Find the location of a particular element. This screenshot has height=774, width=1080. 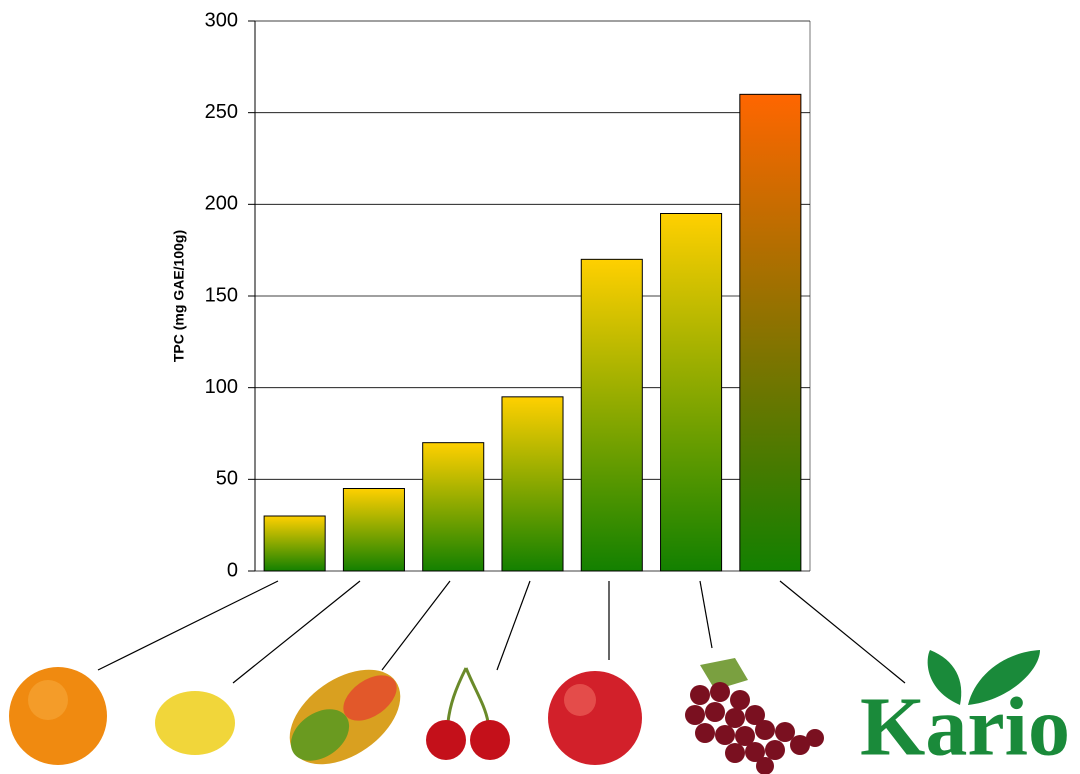

y-tick-label: 150 is located at coordinates (221, 295).